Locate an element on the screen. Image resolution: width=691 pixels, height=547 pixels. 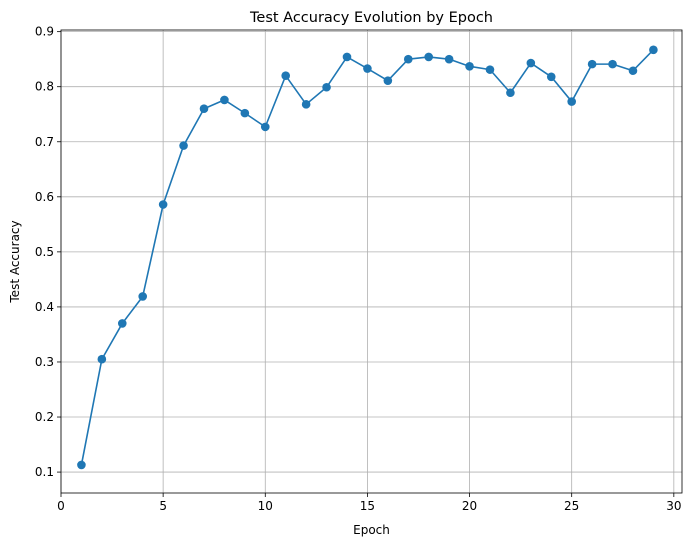
y-tick-label: 0.5 is located at coordinates (44, 252).